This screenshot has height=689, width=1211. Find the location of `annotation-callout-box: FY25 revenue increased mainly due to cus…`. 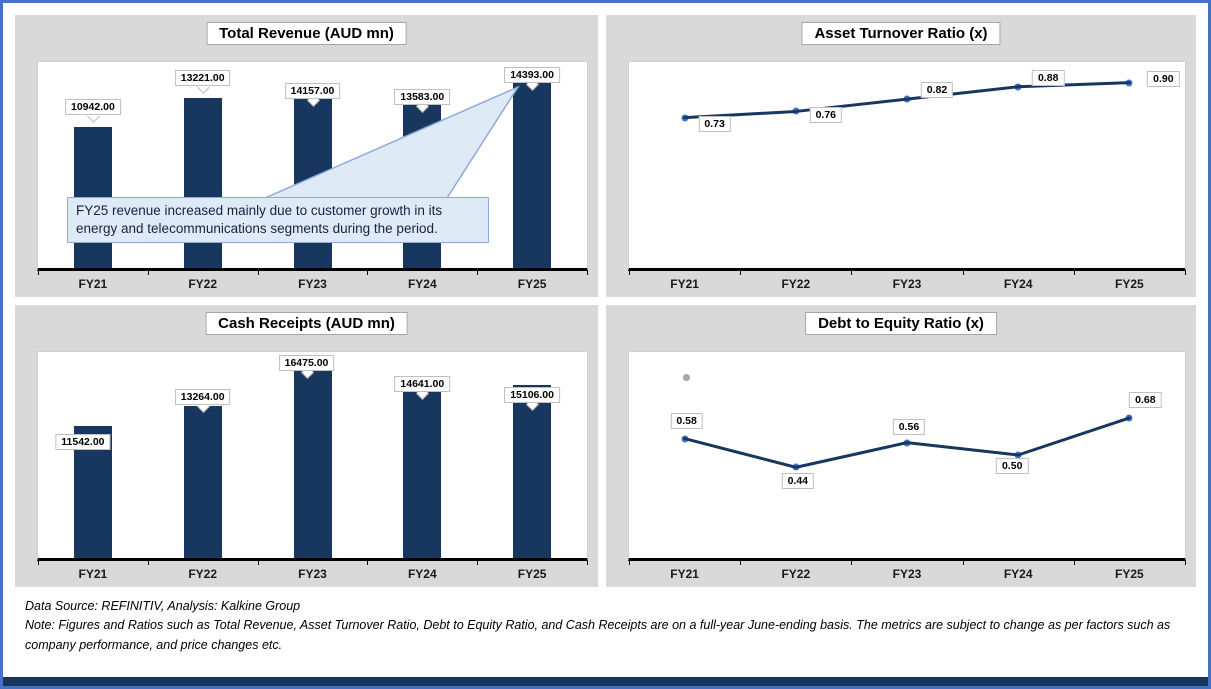

annotation-callout-box: FY25 revenue increased mainly due to cus… is located at coordinates (278, 220).